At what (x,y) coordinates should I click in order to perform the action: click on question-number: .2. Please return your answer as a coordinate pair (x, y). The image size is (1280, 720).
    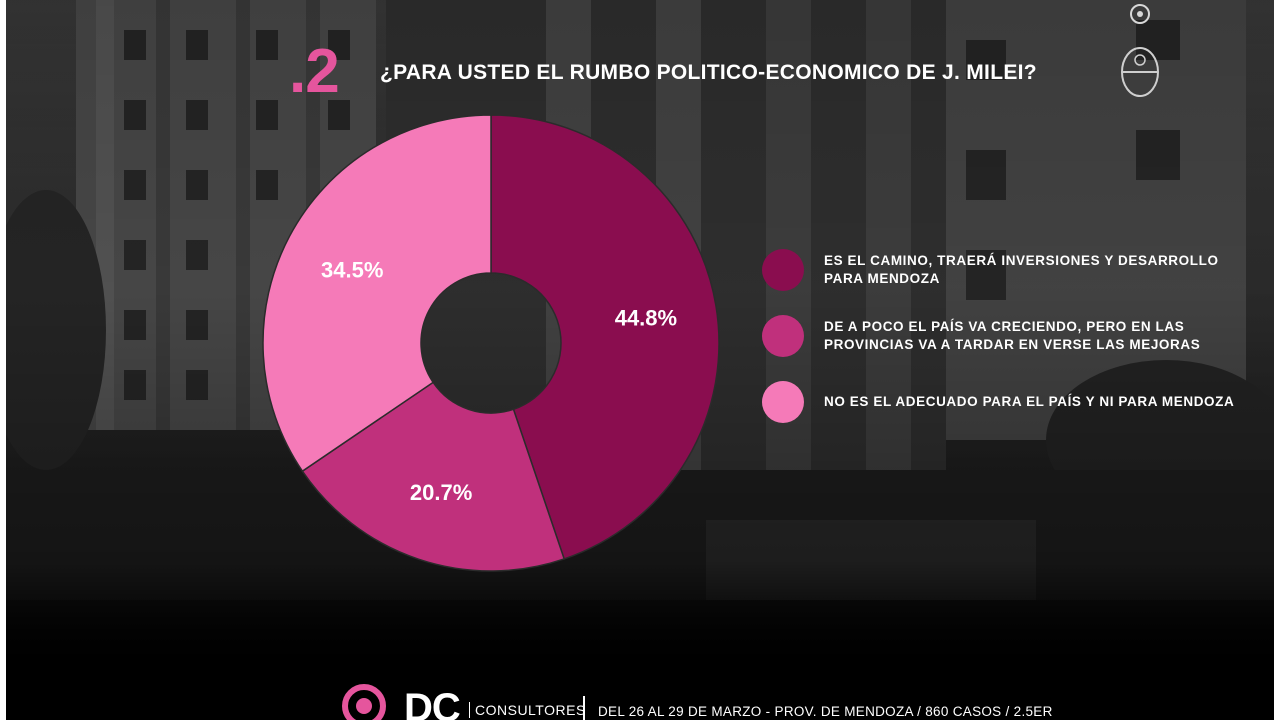
    Looking at the image, I should click on (314, 71).